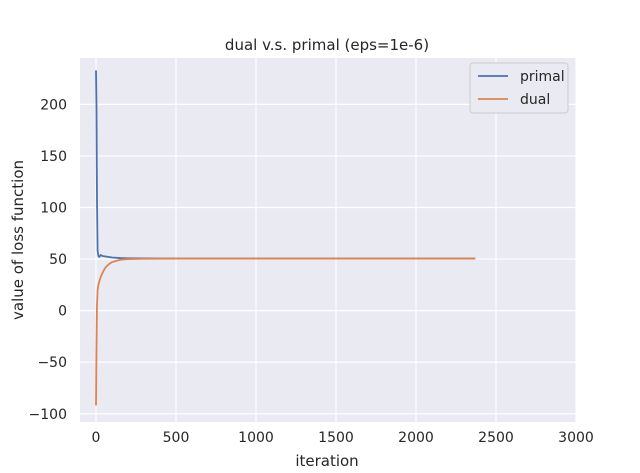 The height and width of the screenshot is (473, 640). I want to click on y-tick-label: 50, so click(58, 260).